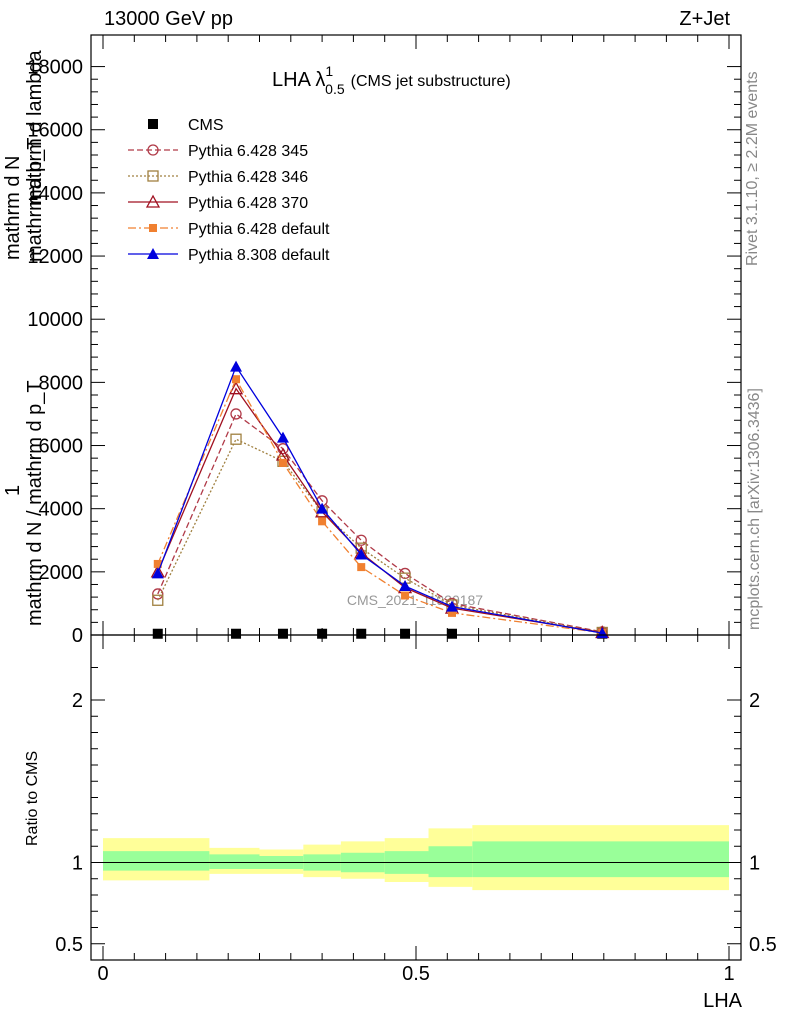 The image size is (786, 1024). Describe the element at coordinates (102, 974) in the screenshot. I see `x-tick-label: 0` at that location.